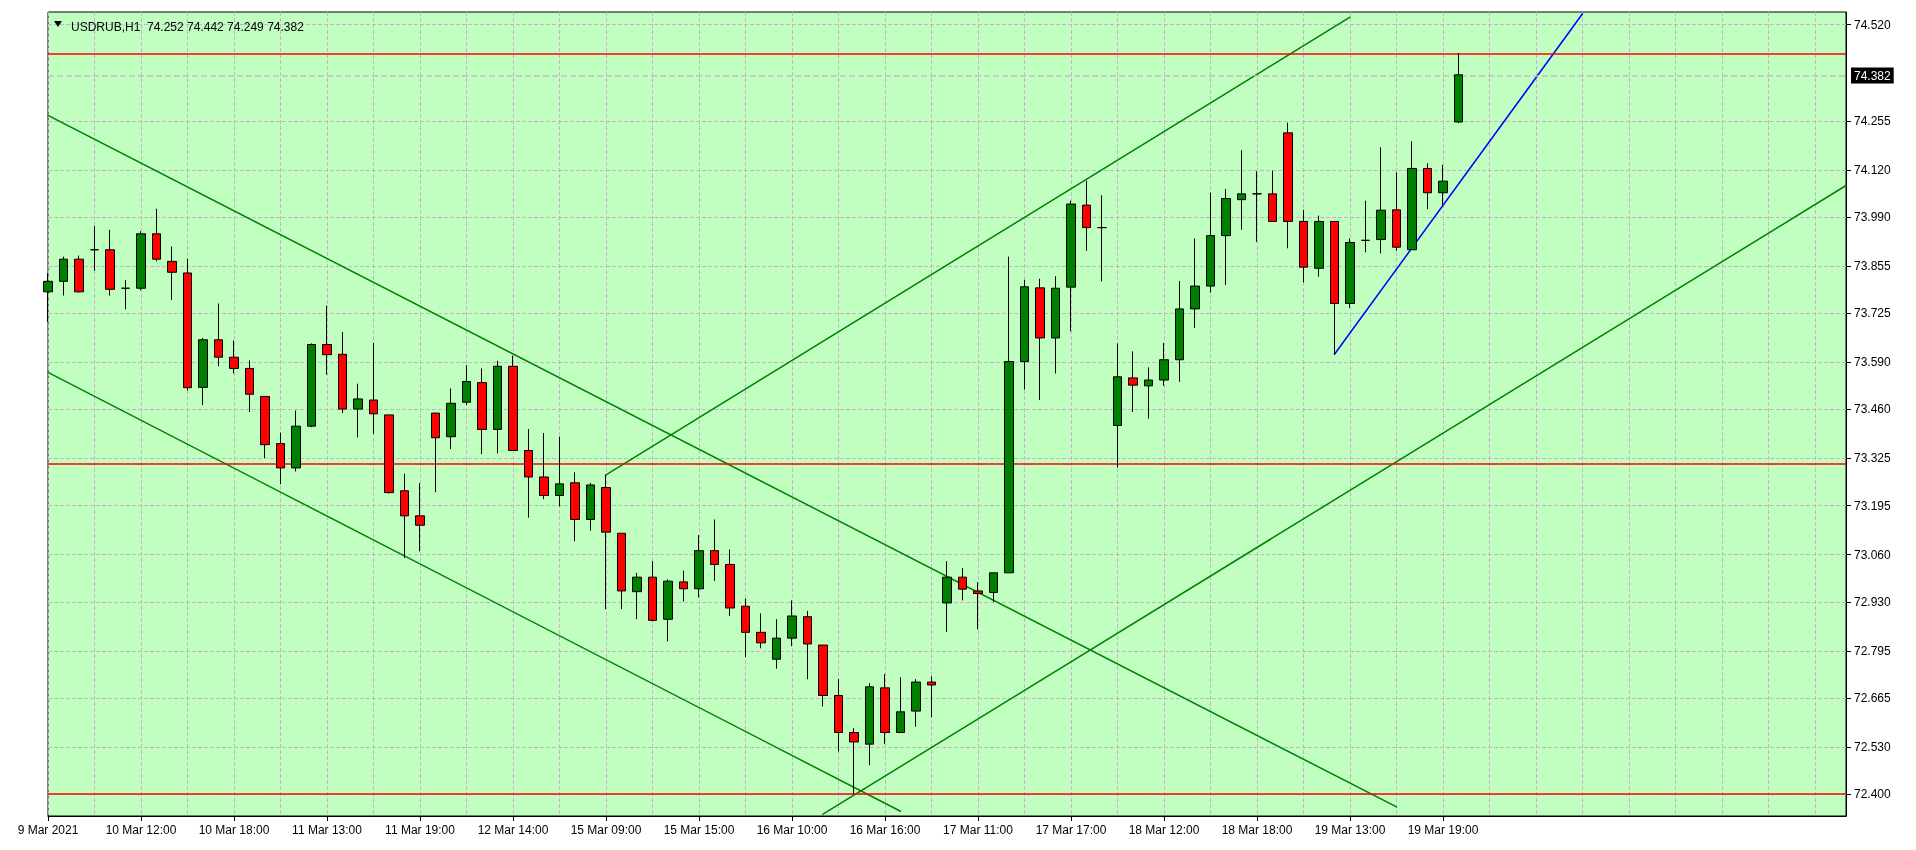 The image size is (1916, 850). Describe the element at coordinates (1873, 120) in the screenshot. I see `y-tick-label: 74.255` at that location.